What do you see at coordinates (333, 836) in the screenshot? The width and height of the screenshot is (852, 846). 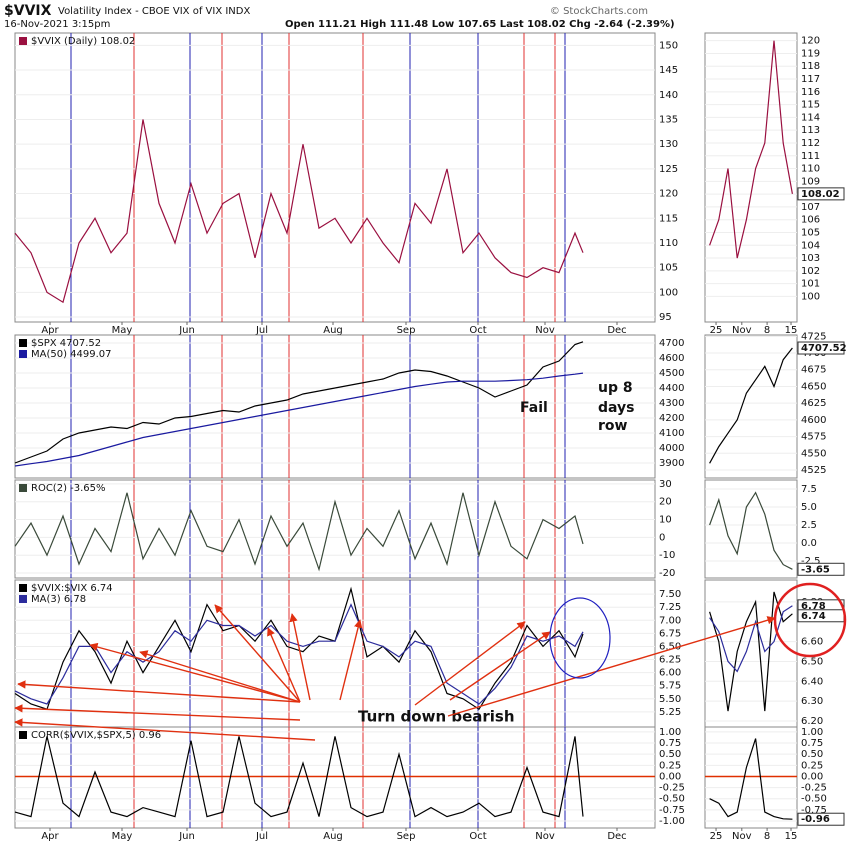 I see `x-tick-label: Aug` at bounding box center [333, 836].